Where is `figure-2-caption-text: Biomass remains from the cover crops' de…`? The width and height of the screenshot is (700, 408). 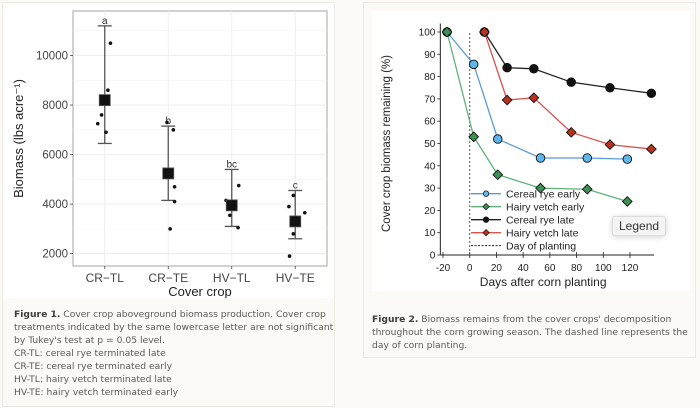 figure-2-caption-text: Biomass remains from the cover crops' de… is located at coordinates (530, 332).